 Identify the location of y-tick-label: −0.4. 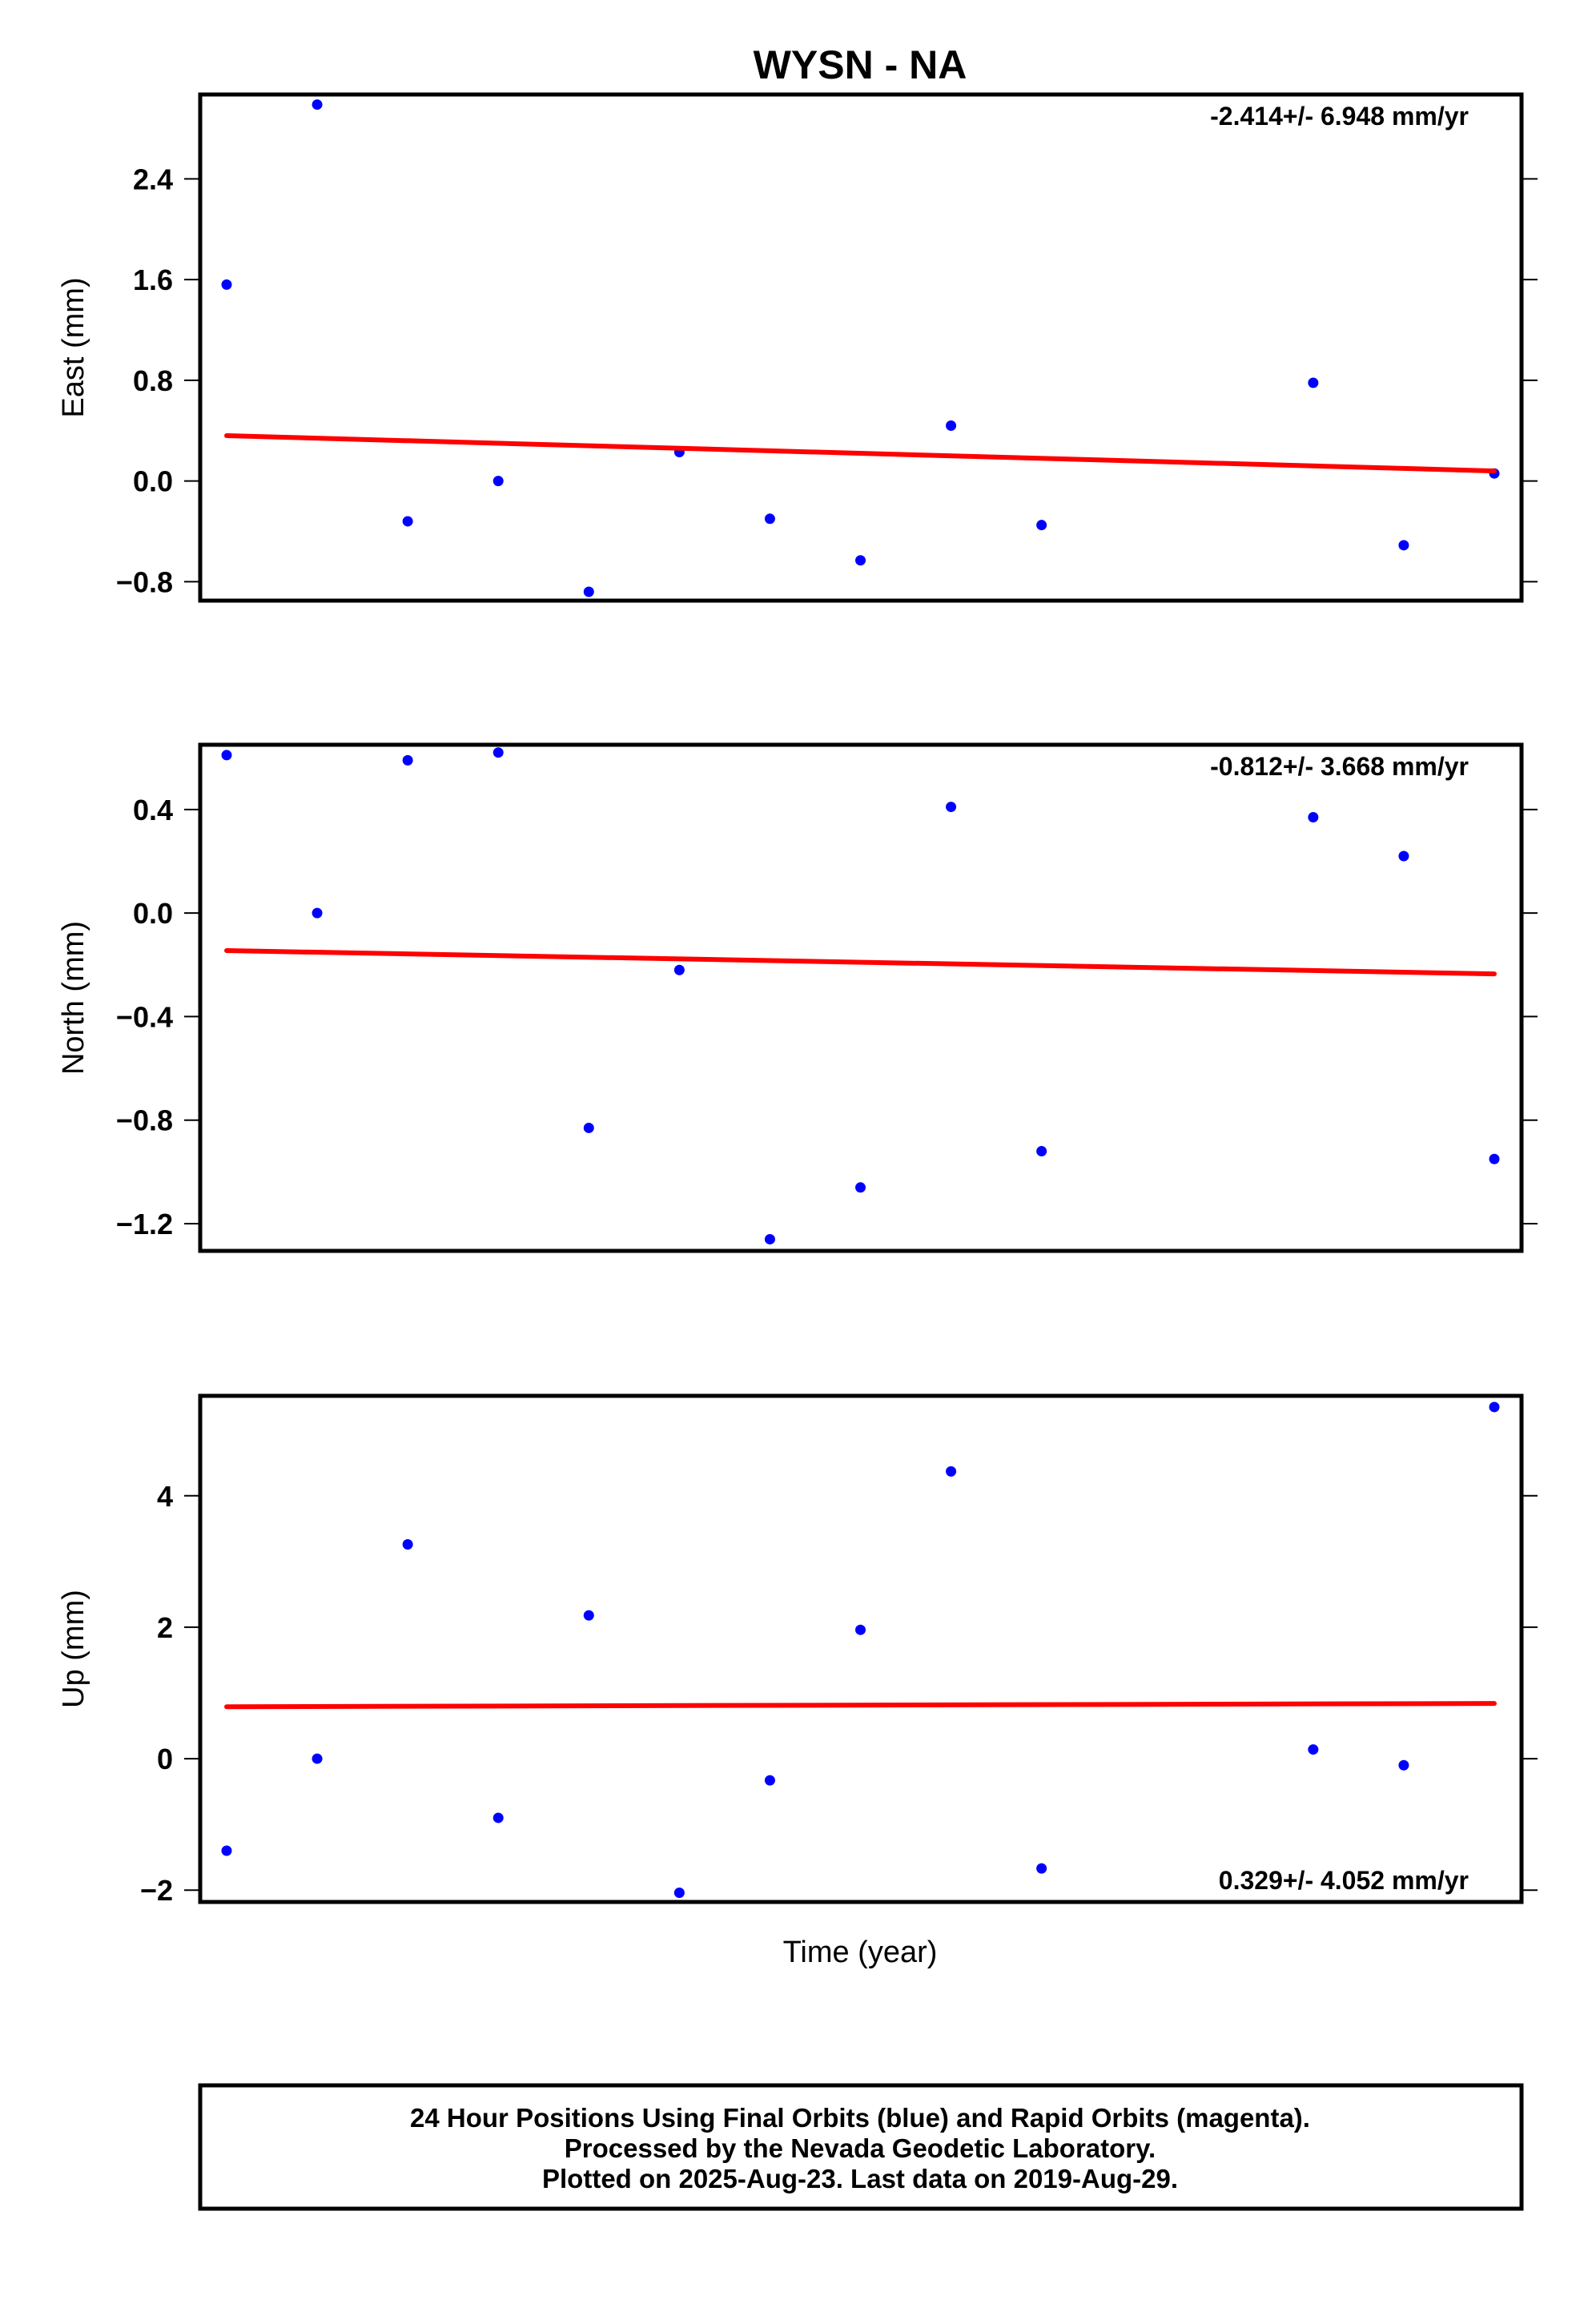
(144, 1016).